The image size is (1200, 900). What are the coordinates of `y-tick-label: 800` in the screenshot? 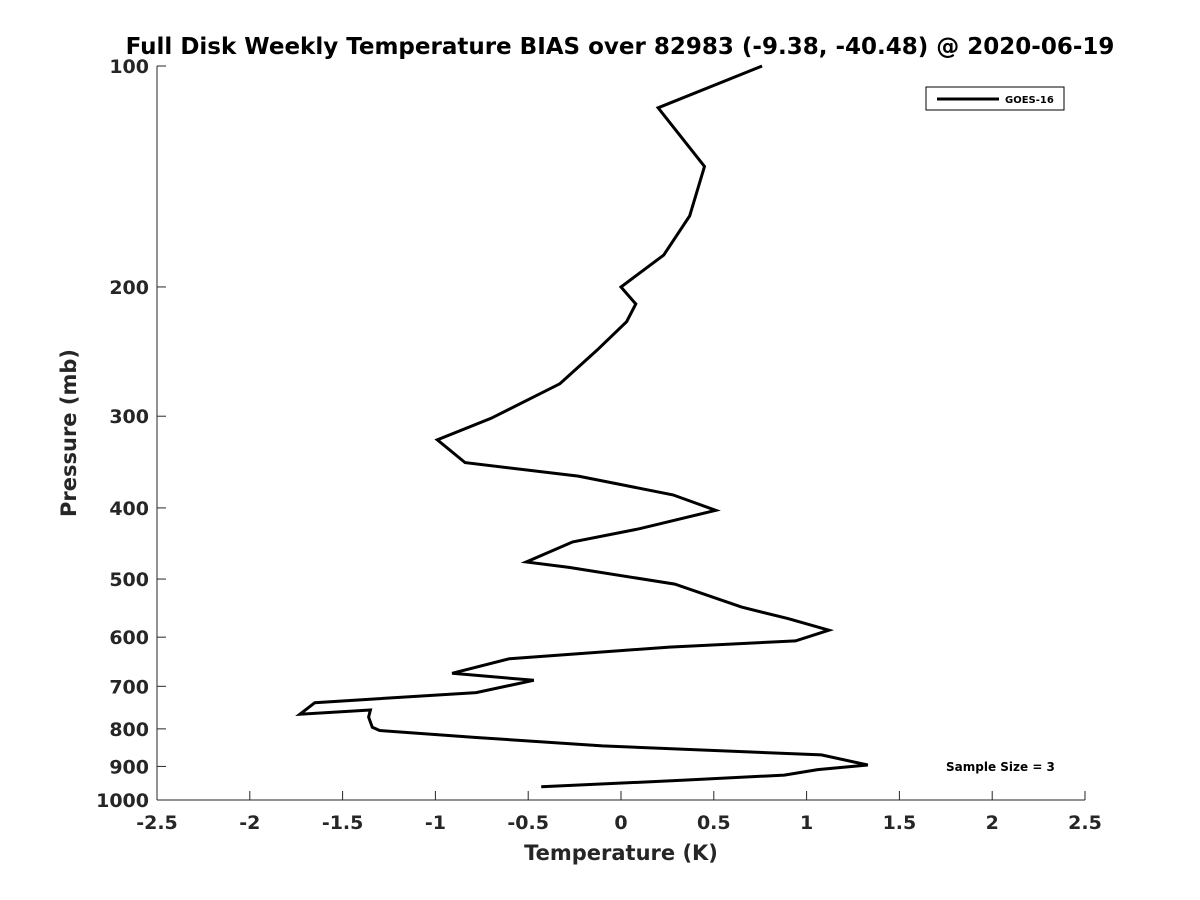 It's located at (129, 730).